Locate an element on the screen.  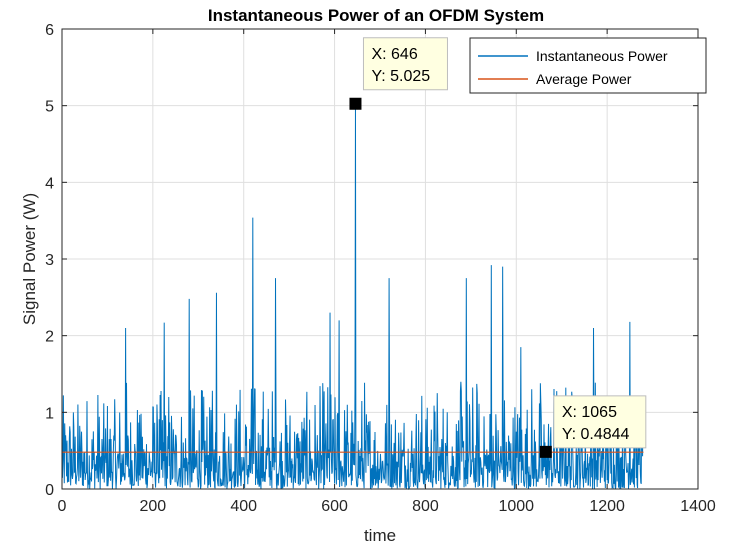
y-tick-label: 4 is located at coordinates (49, 183).